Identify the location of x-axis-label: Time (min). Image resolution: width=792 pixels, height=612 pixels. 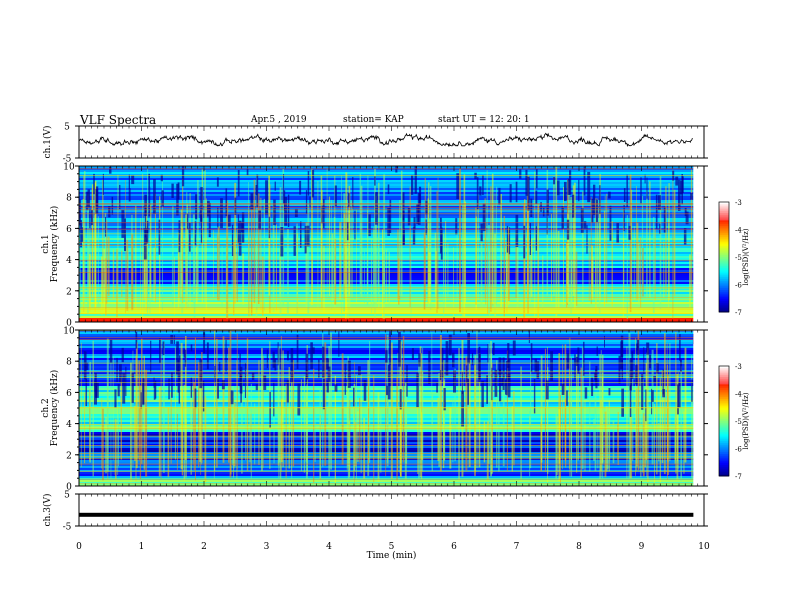
(392, 555).